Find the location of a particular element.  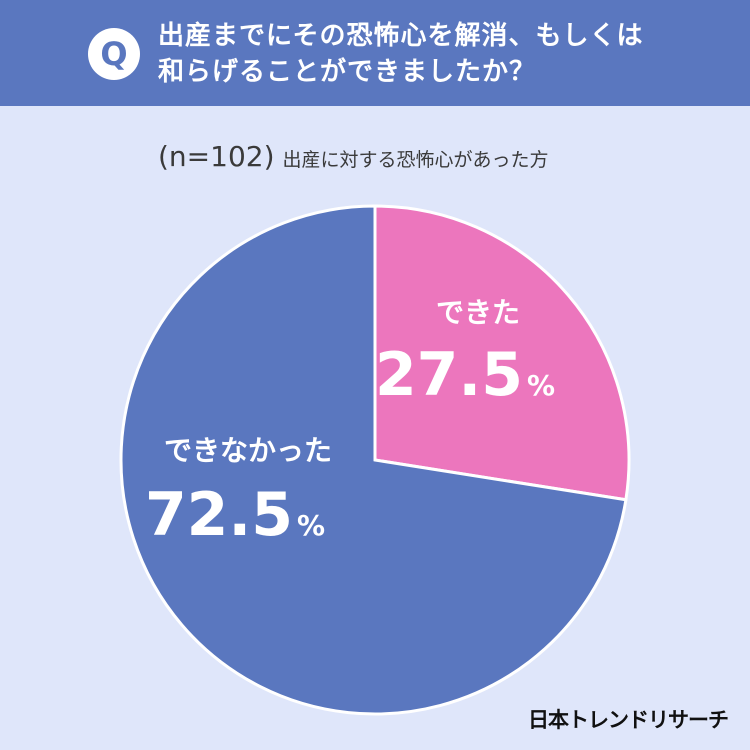

question-header: Q 出産までにその恐怖心を解消、もしくは 和らげることができましたか？ is located at coordinates (375, 53).